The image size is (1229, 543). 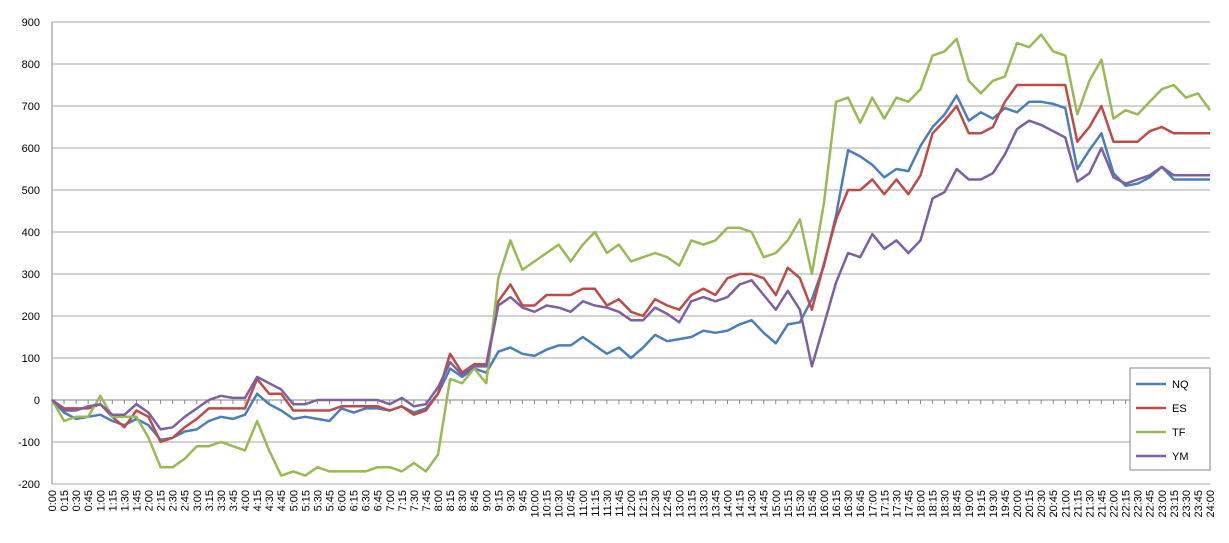 I want to click on y-tick-label: -100, so click(x=29, y=443).